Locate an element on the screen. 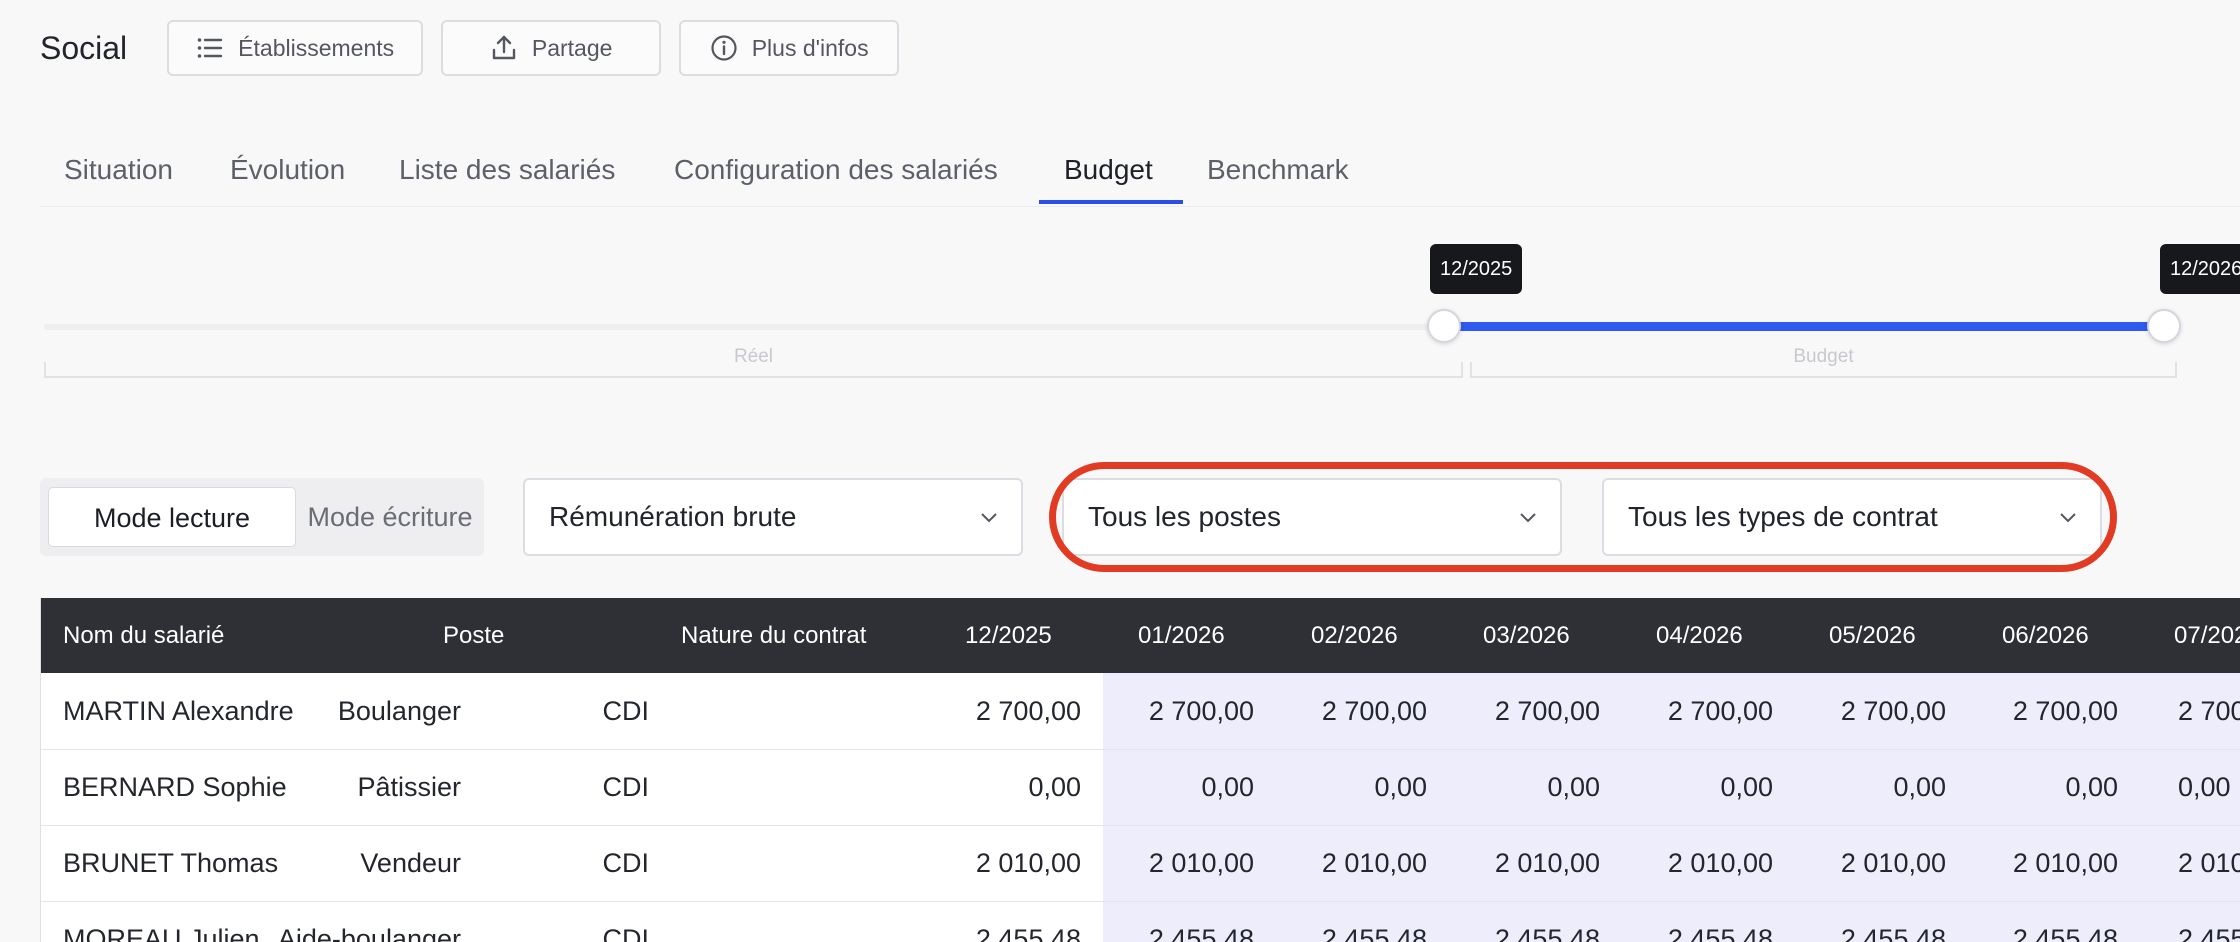  real-segment-label: Réel is located at coordinates (753, 356).